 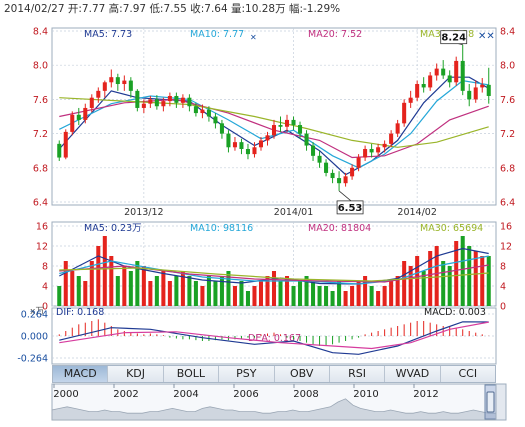 I want to click on tab-cci: CCI, so click(x=468, y=373).